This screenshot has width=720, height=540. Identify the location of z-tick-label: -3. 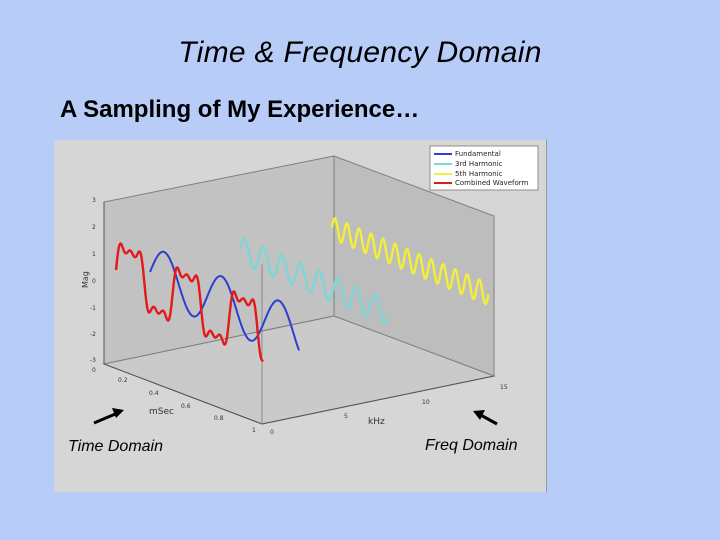
(93, 360).